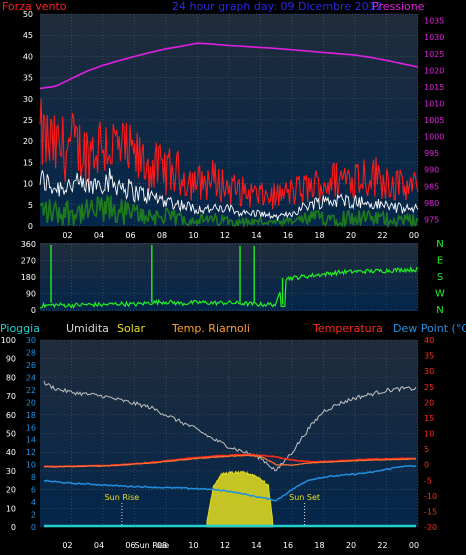 The width and height of the screenshot is (466, 555). I want to click on compass-tick: S, so click(440, 277).